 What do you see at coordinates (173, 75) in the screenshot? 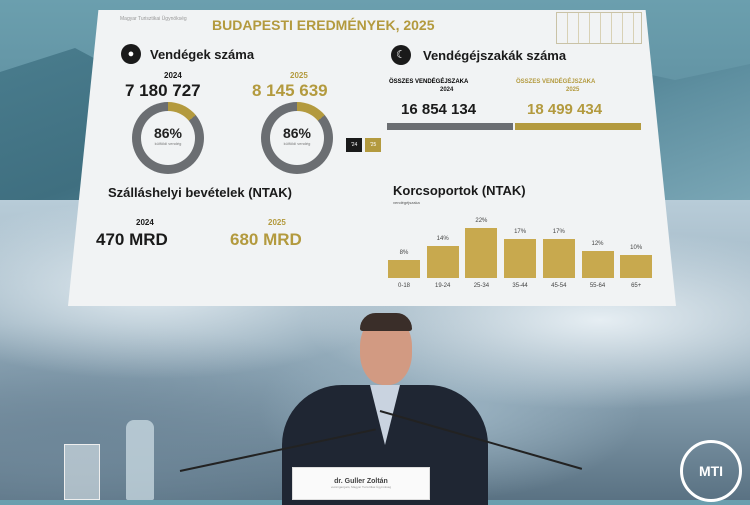
I see `guests-year-2024: 2024` at bounding box center [173, 75].